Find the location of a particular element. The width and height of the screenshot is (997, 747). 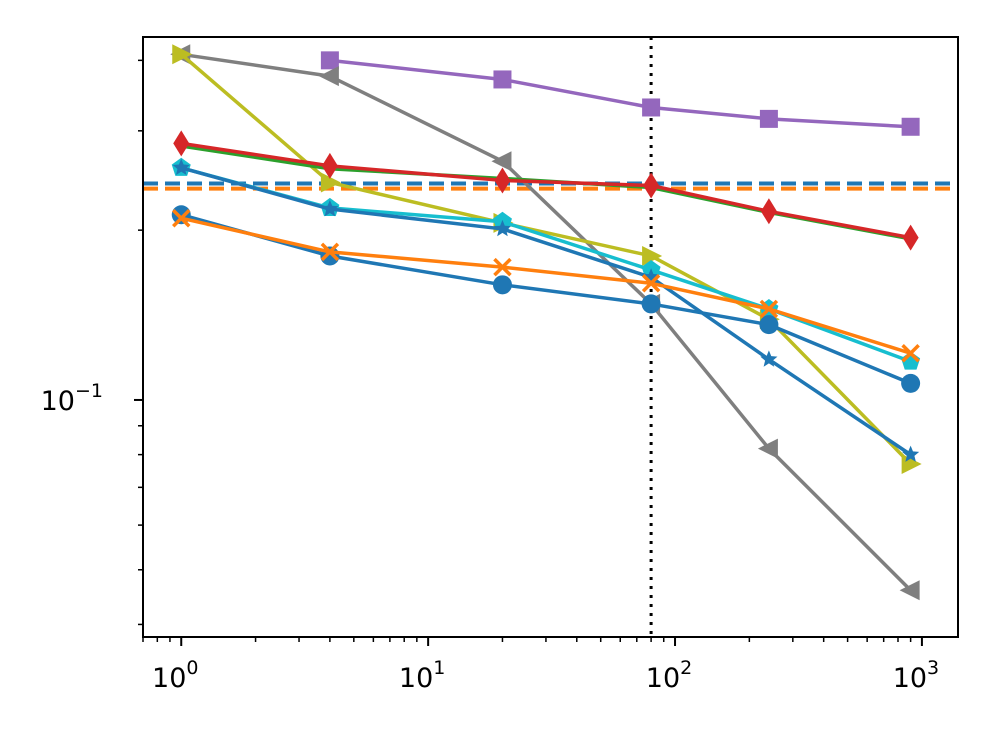

x-tick-label-3: 10² is located at coordinates (669, 675).